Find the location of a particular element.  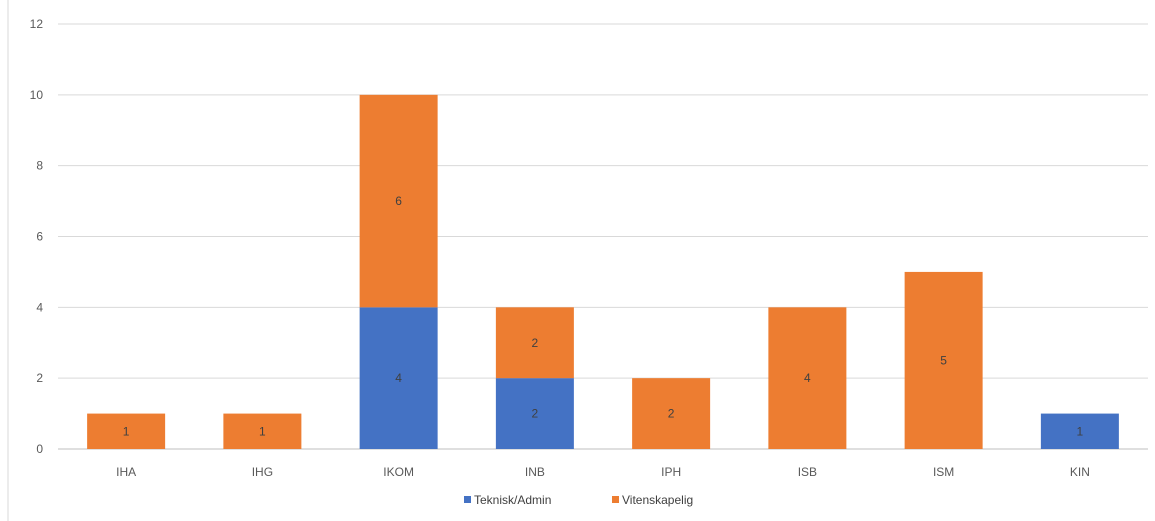

bar-isb-vitenskapelig is located at coordinates (807, 378).